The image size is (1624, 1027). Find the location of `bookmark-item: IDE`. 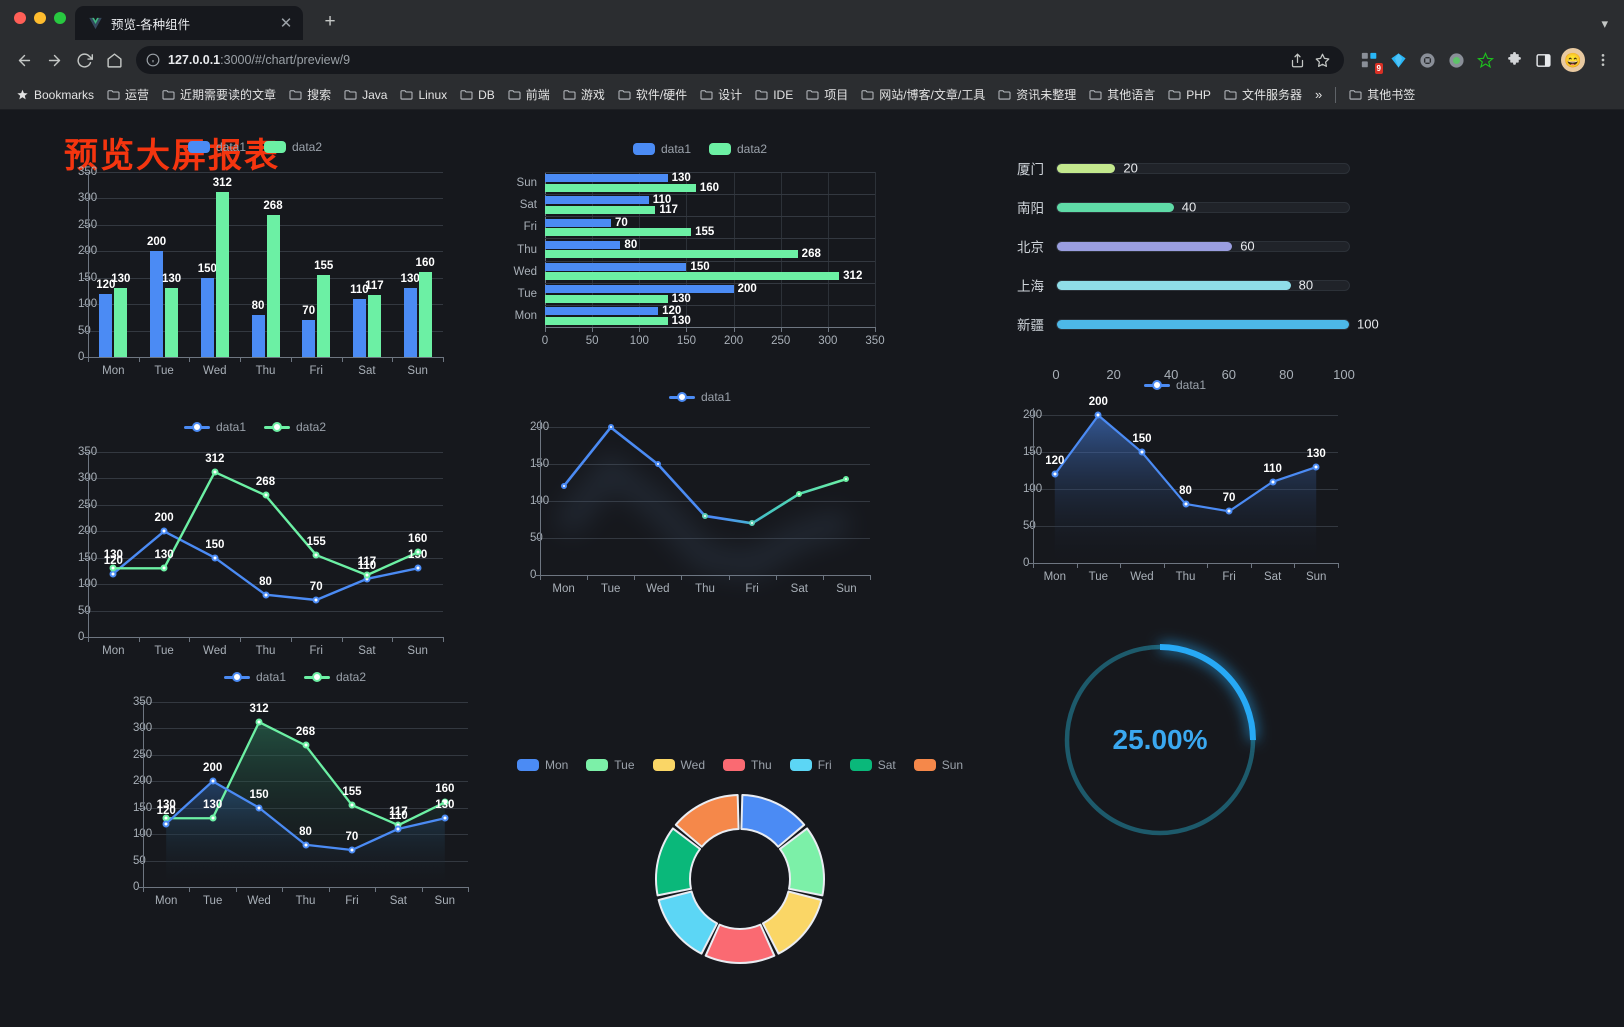

bookmark-item: IDE is located at coordinates (774, 95).